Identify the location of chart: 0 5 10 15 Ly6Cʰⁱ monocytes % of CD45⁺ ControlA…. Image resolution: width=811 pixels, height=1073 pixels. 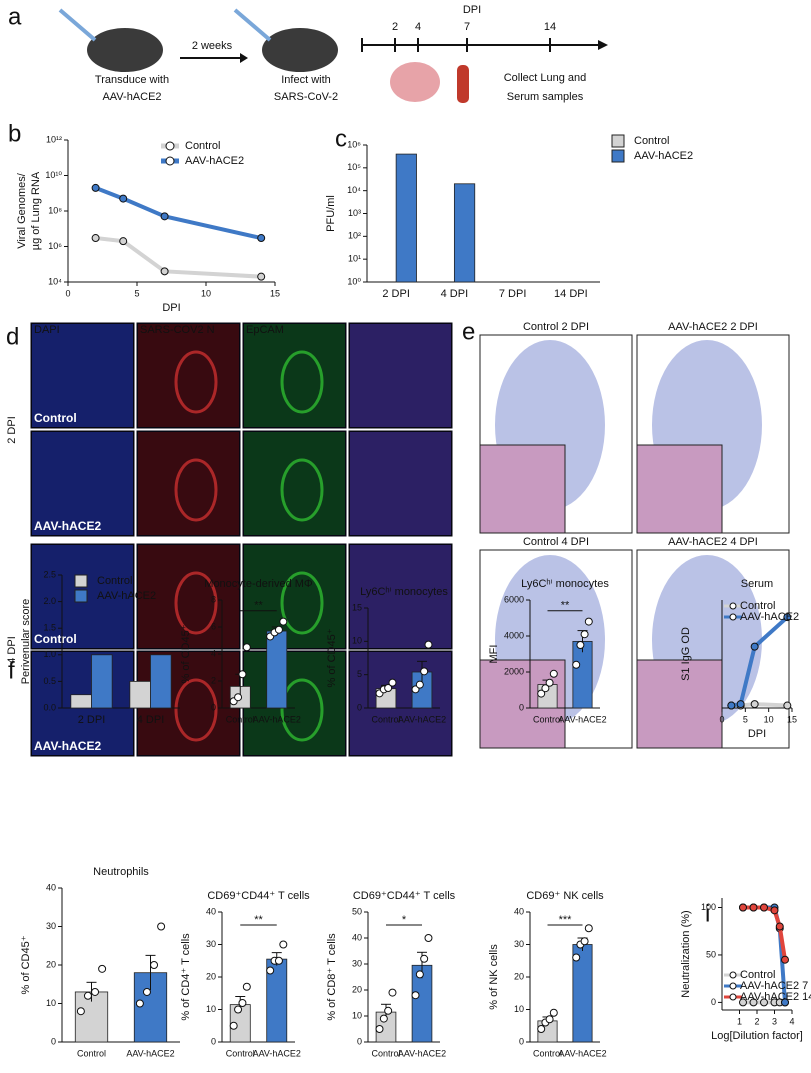
(387, 655).